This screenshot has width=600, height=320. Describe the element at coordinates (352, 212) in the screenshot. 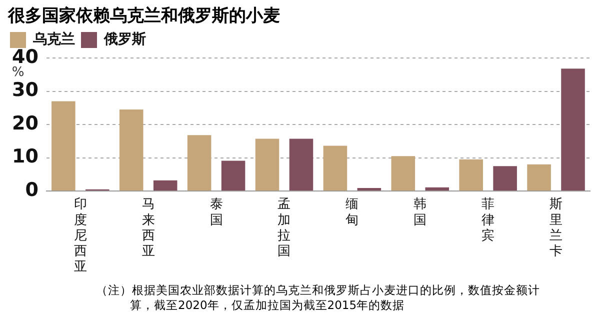

I see `x-tick-label: 缅甸` at that location.